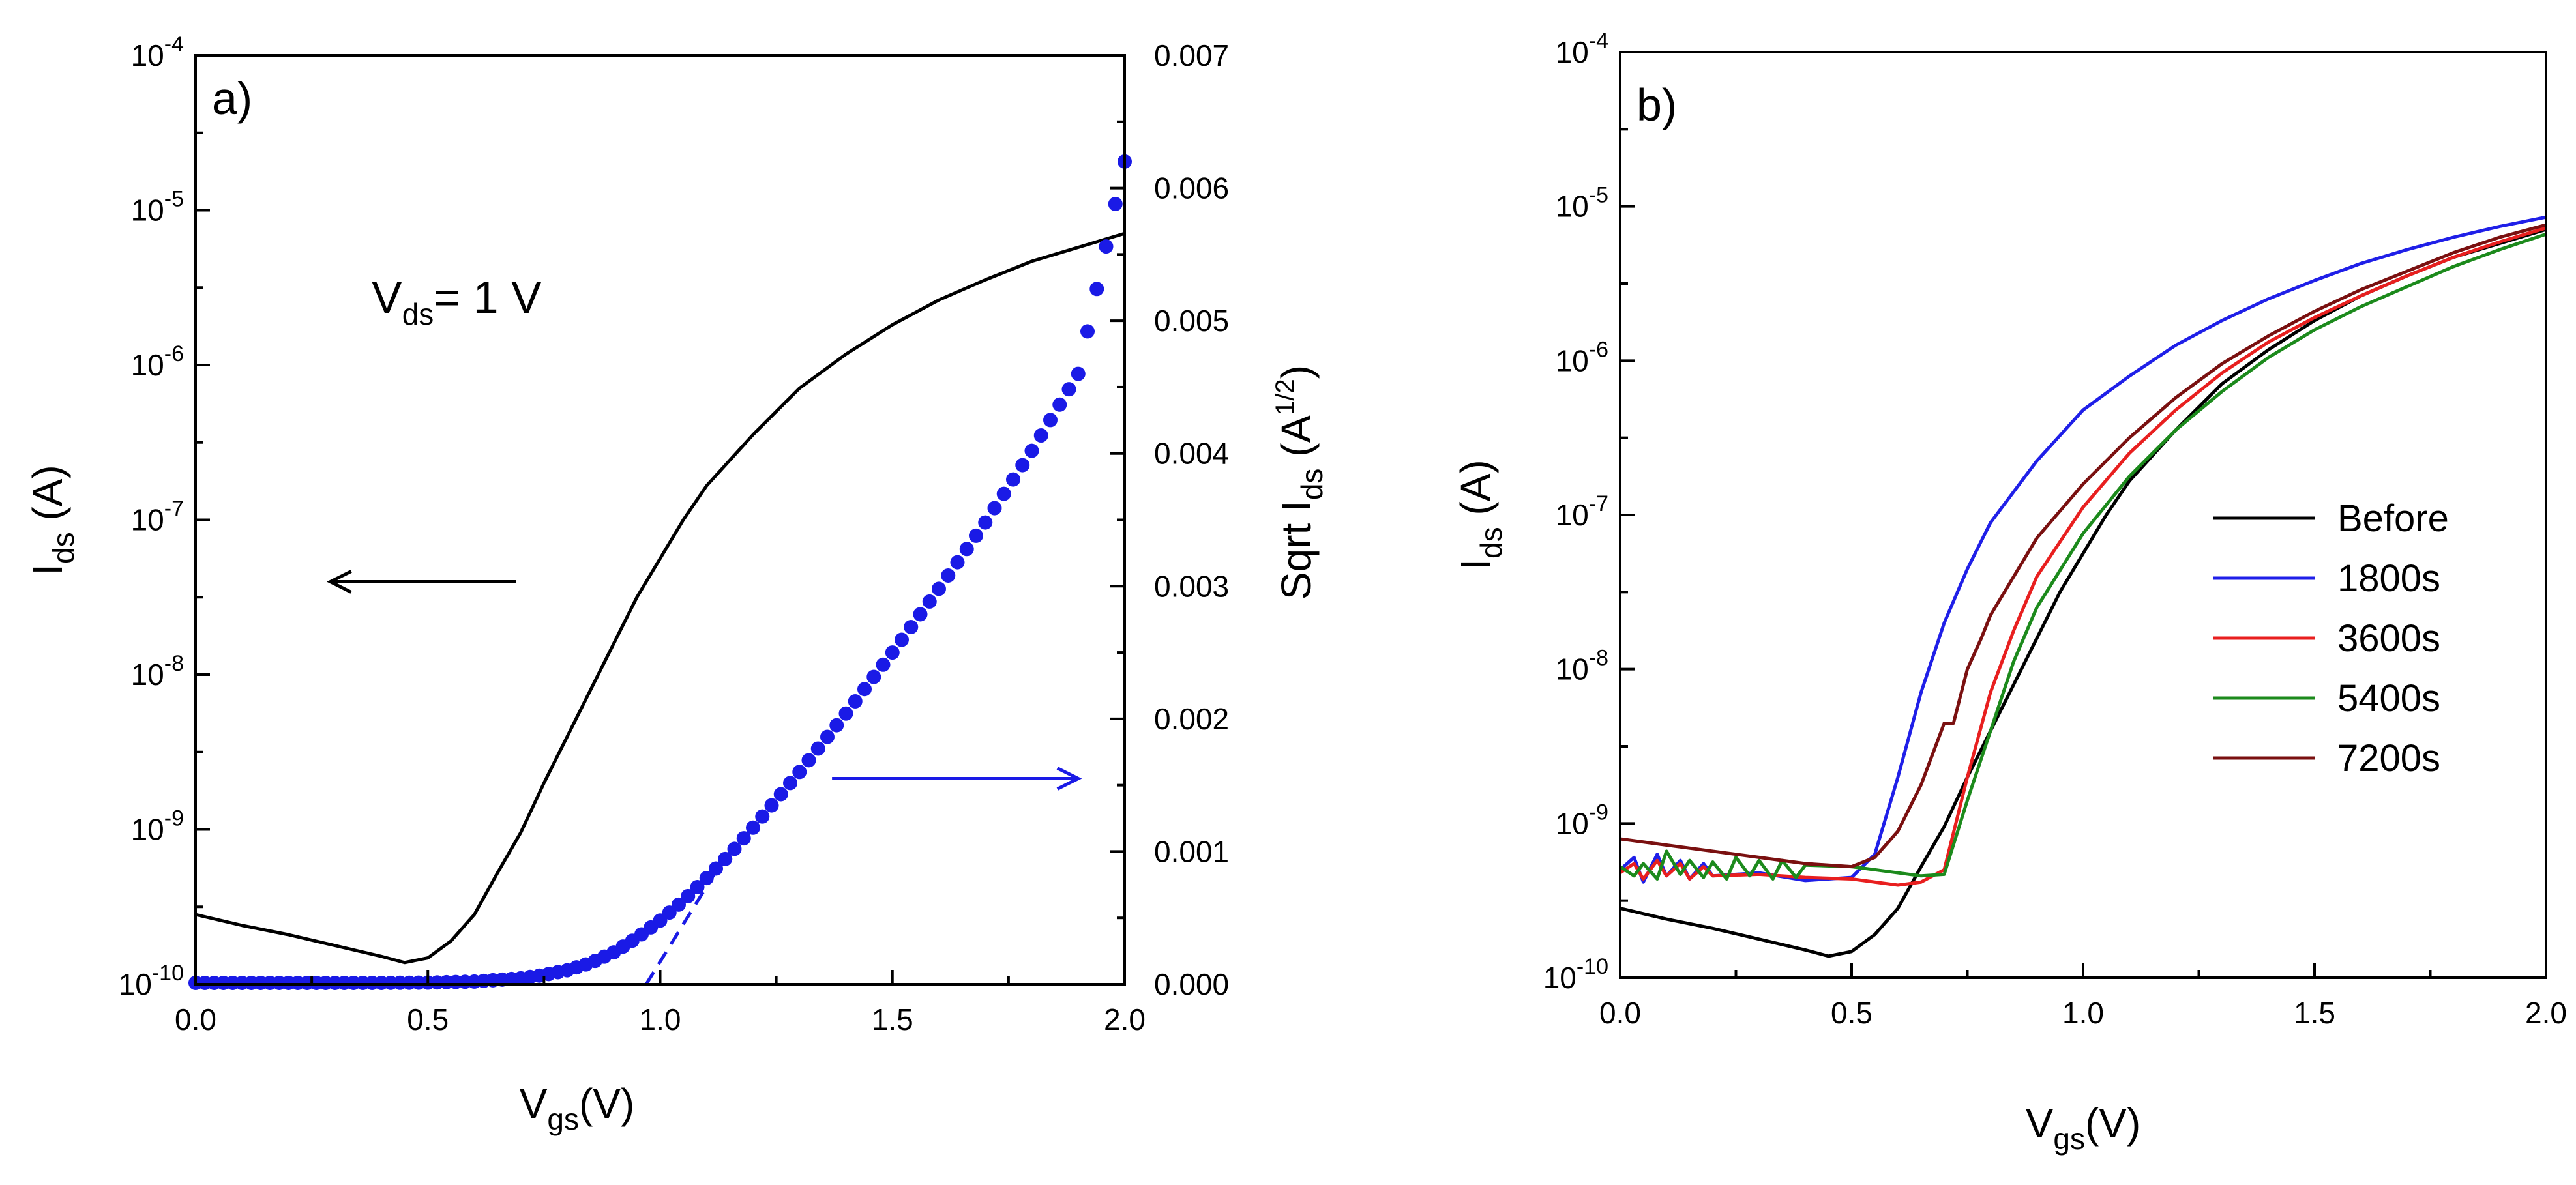 This screenshot has width=2576, height=1185. Describe the element at coordinates (2326, 638) in the screenshot. I see `legend-item-3600s: 3600s` at that location.